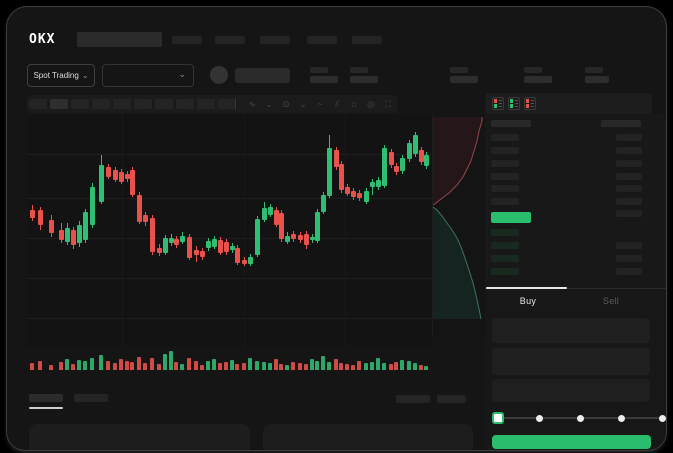 The height and width of the screenshot is (453, 673). I want to click on brand-logo: OKX, so click(42, 39).